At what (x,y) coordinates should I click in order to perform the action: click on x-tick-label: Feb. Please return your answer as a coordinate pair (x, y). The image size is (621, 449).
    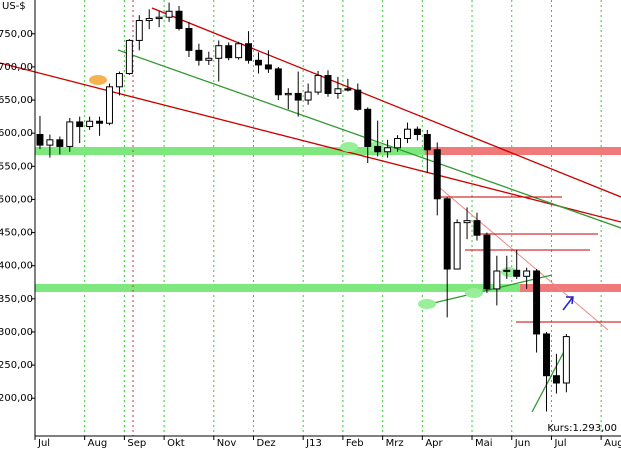
    Looking at the image, I should click on (355, 443).